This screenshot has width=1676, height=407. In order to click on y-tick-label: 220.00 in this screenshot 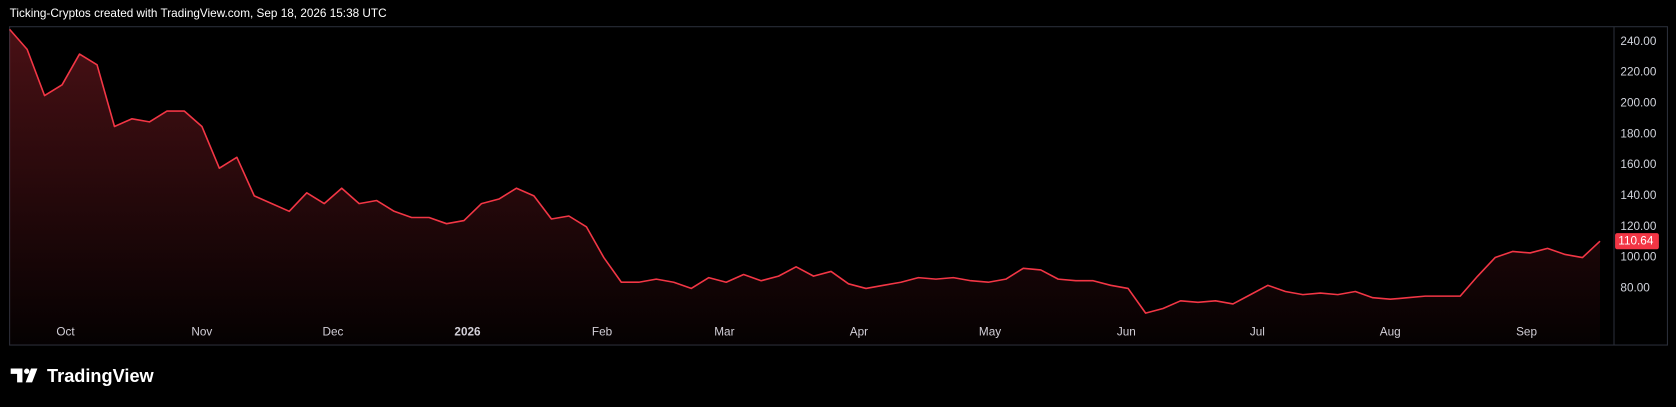, I will do `click(1638, 72)`.